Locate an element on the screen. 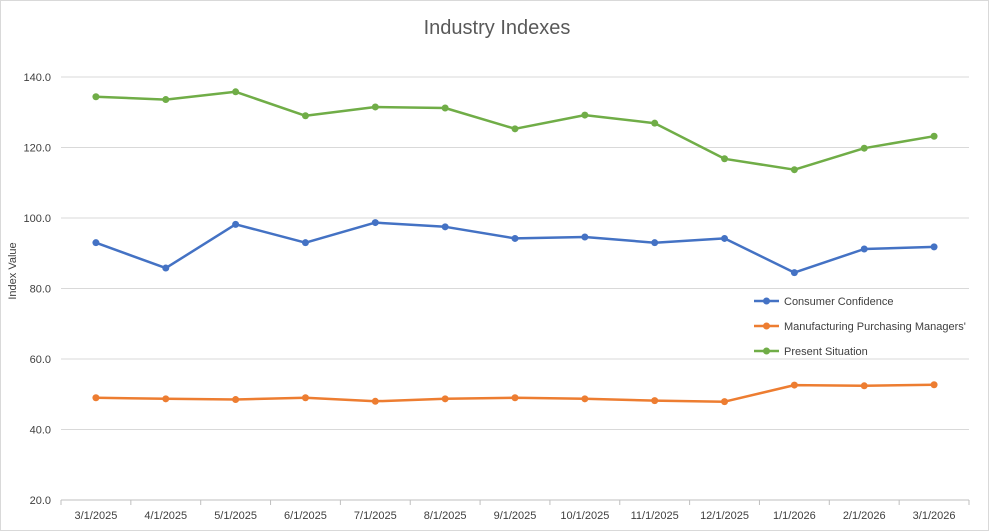 The height and width of the screenshot is (532, 989). x-tick-label: 4/1/2025 is located at coordinates (165, 516).